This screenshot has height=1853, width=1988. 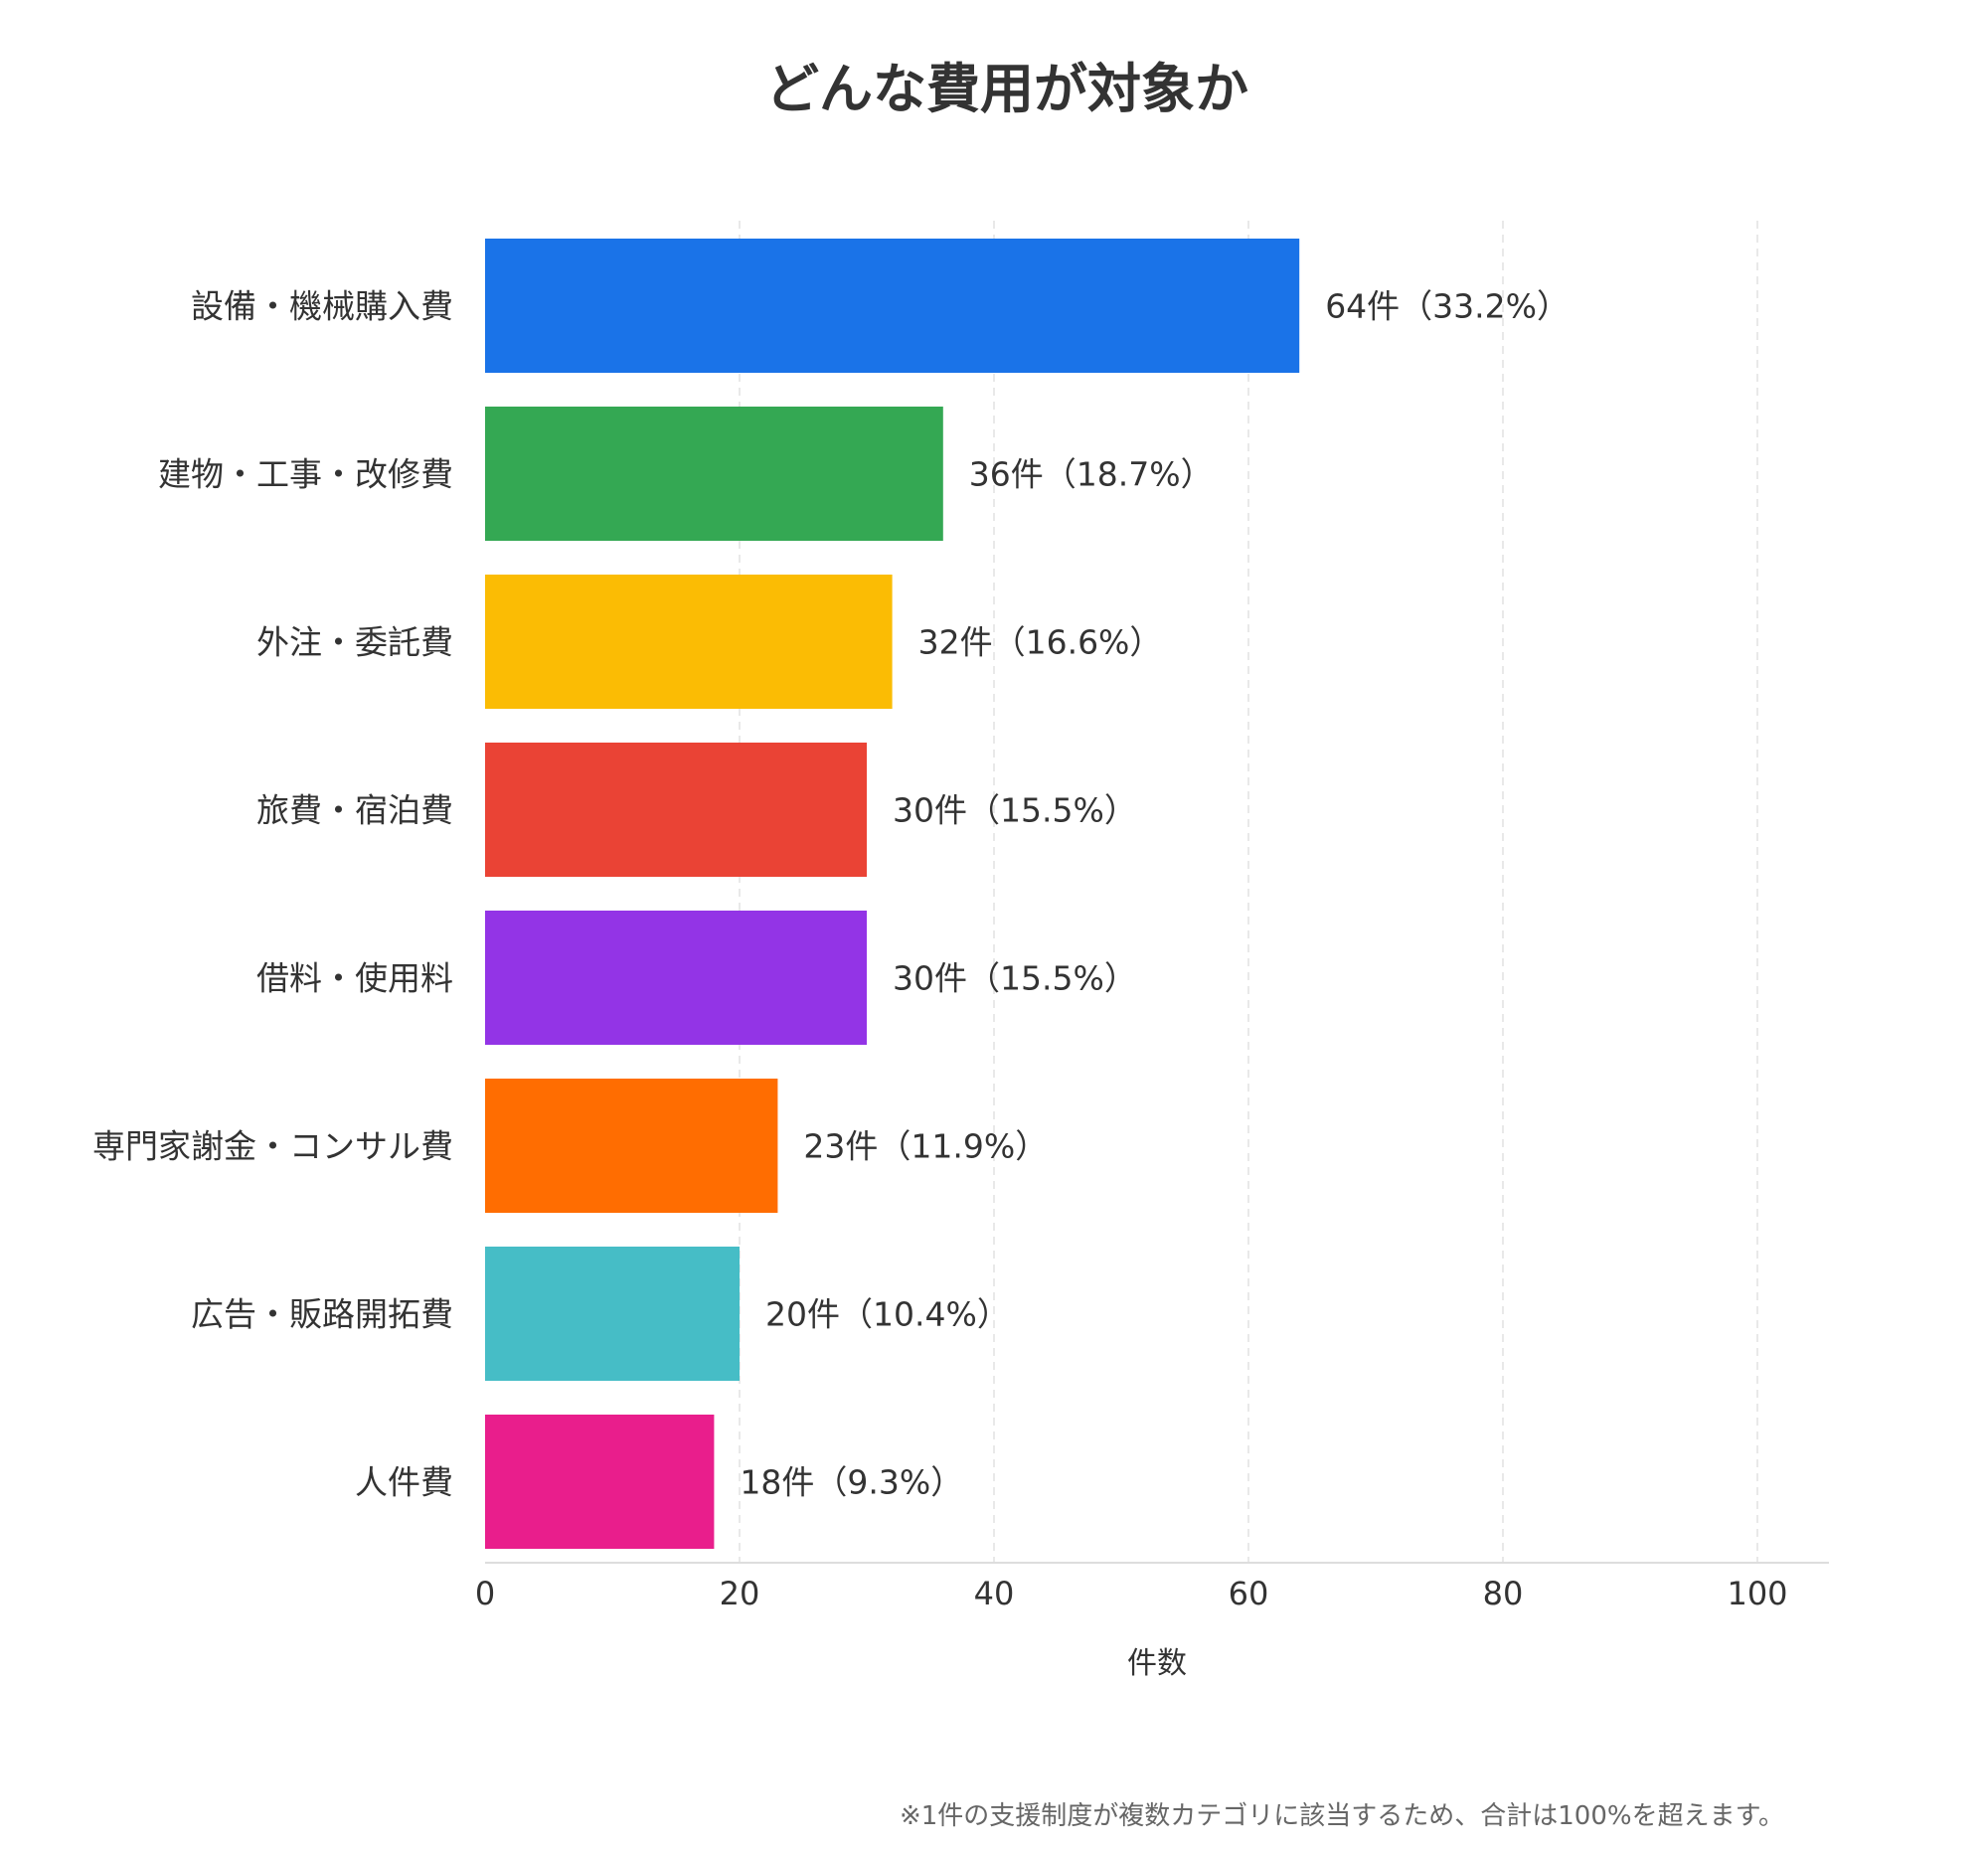 What do you see at coordinates (354, 979) in the screenshot?
I see `category-label: 借料・使用料` at bounding box center [354, 979].